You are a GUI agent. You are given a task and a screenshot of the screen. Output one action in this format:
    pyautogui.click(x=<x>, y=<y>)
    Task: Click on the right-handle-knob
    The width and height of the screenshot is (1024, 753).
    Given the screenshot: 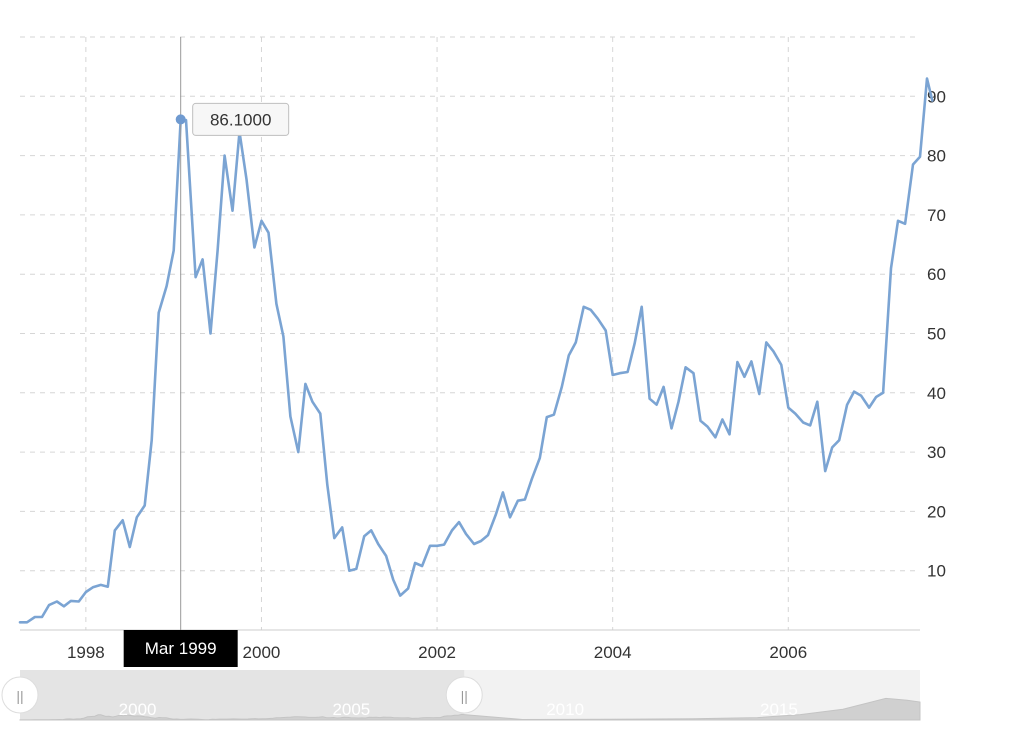 What is the action you would take?
    pyautogui.click(x=464, y=695)
    